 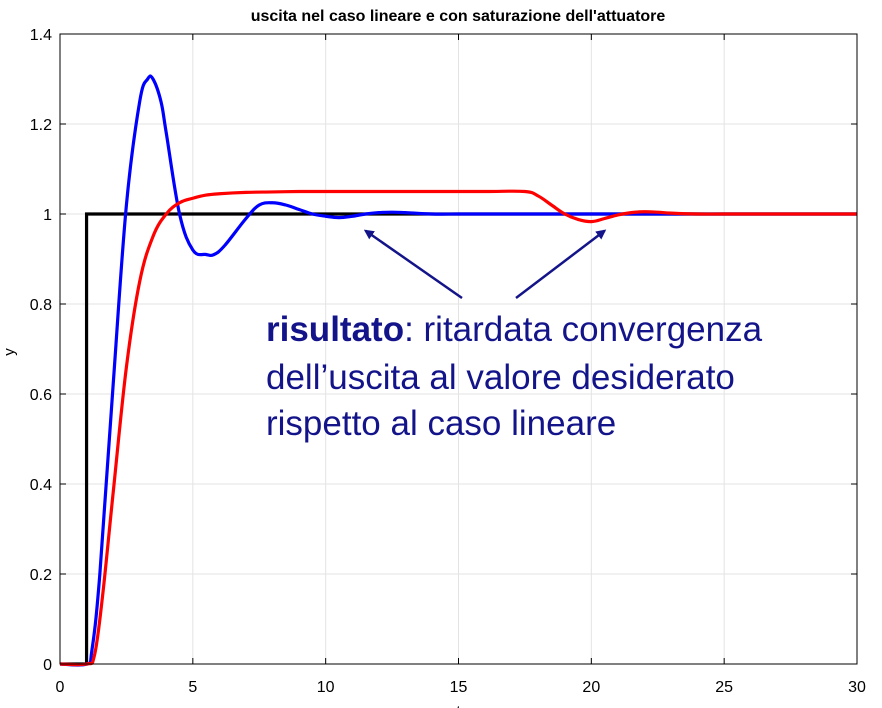 What do you see at coordinates (41, 395) in the screenshot?
I see `y-tick-label: 0.6` at bounding box center [41, 395].